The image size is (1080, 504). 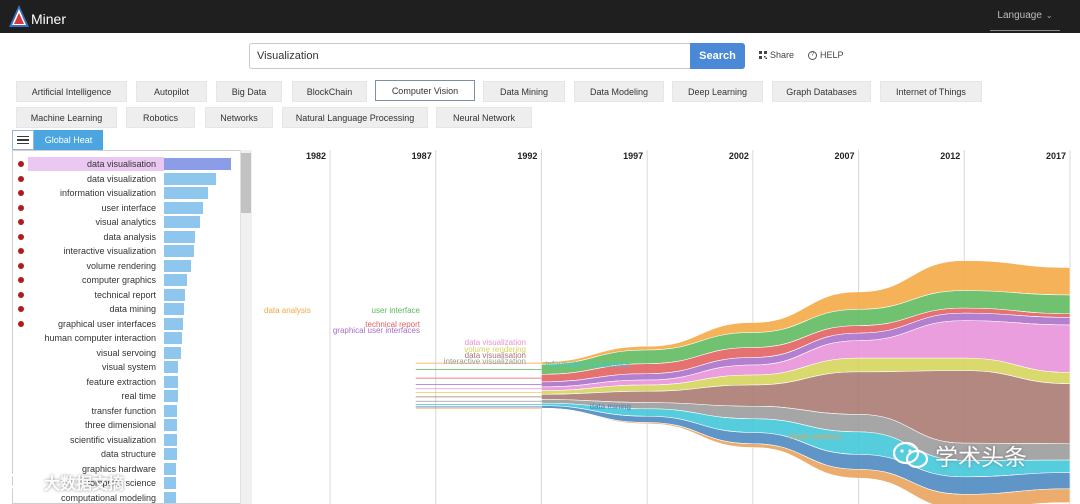 I want to click on topic-row: three dimensional, so click(x=127, y=425).